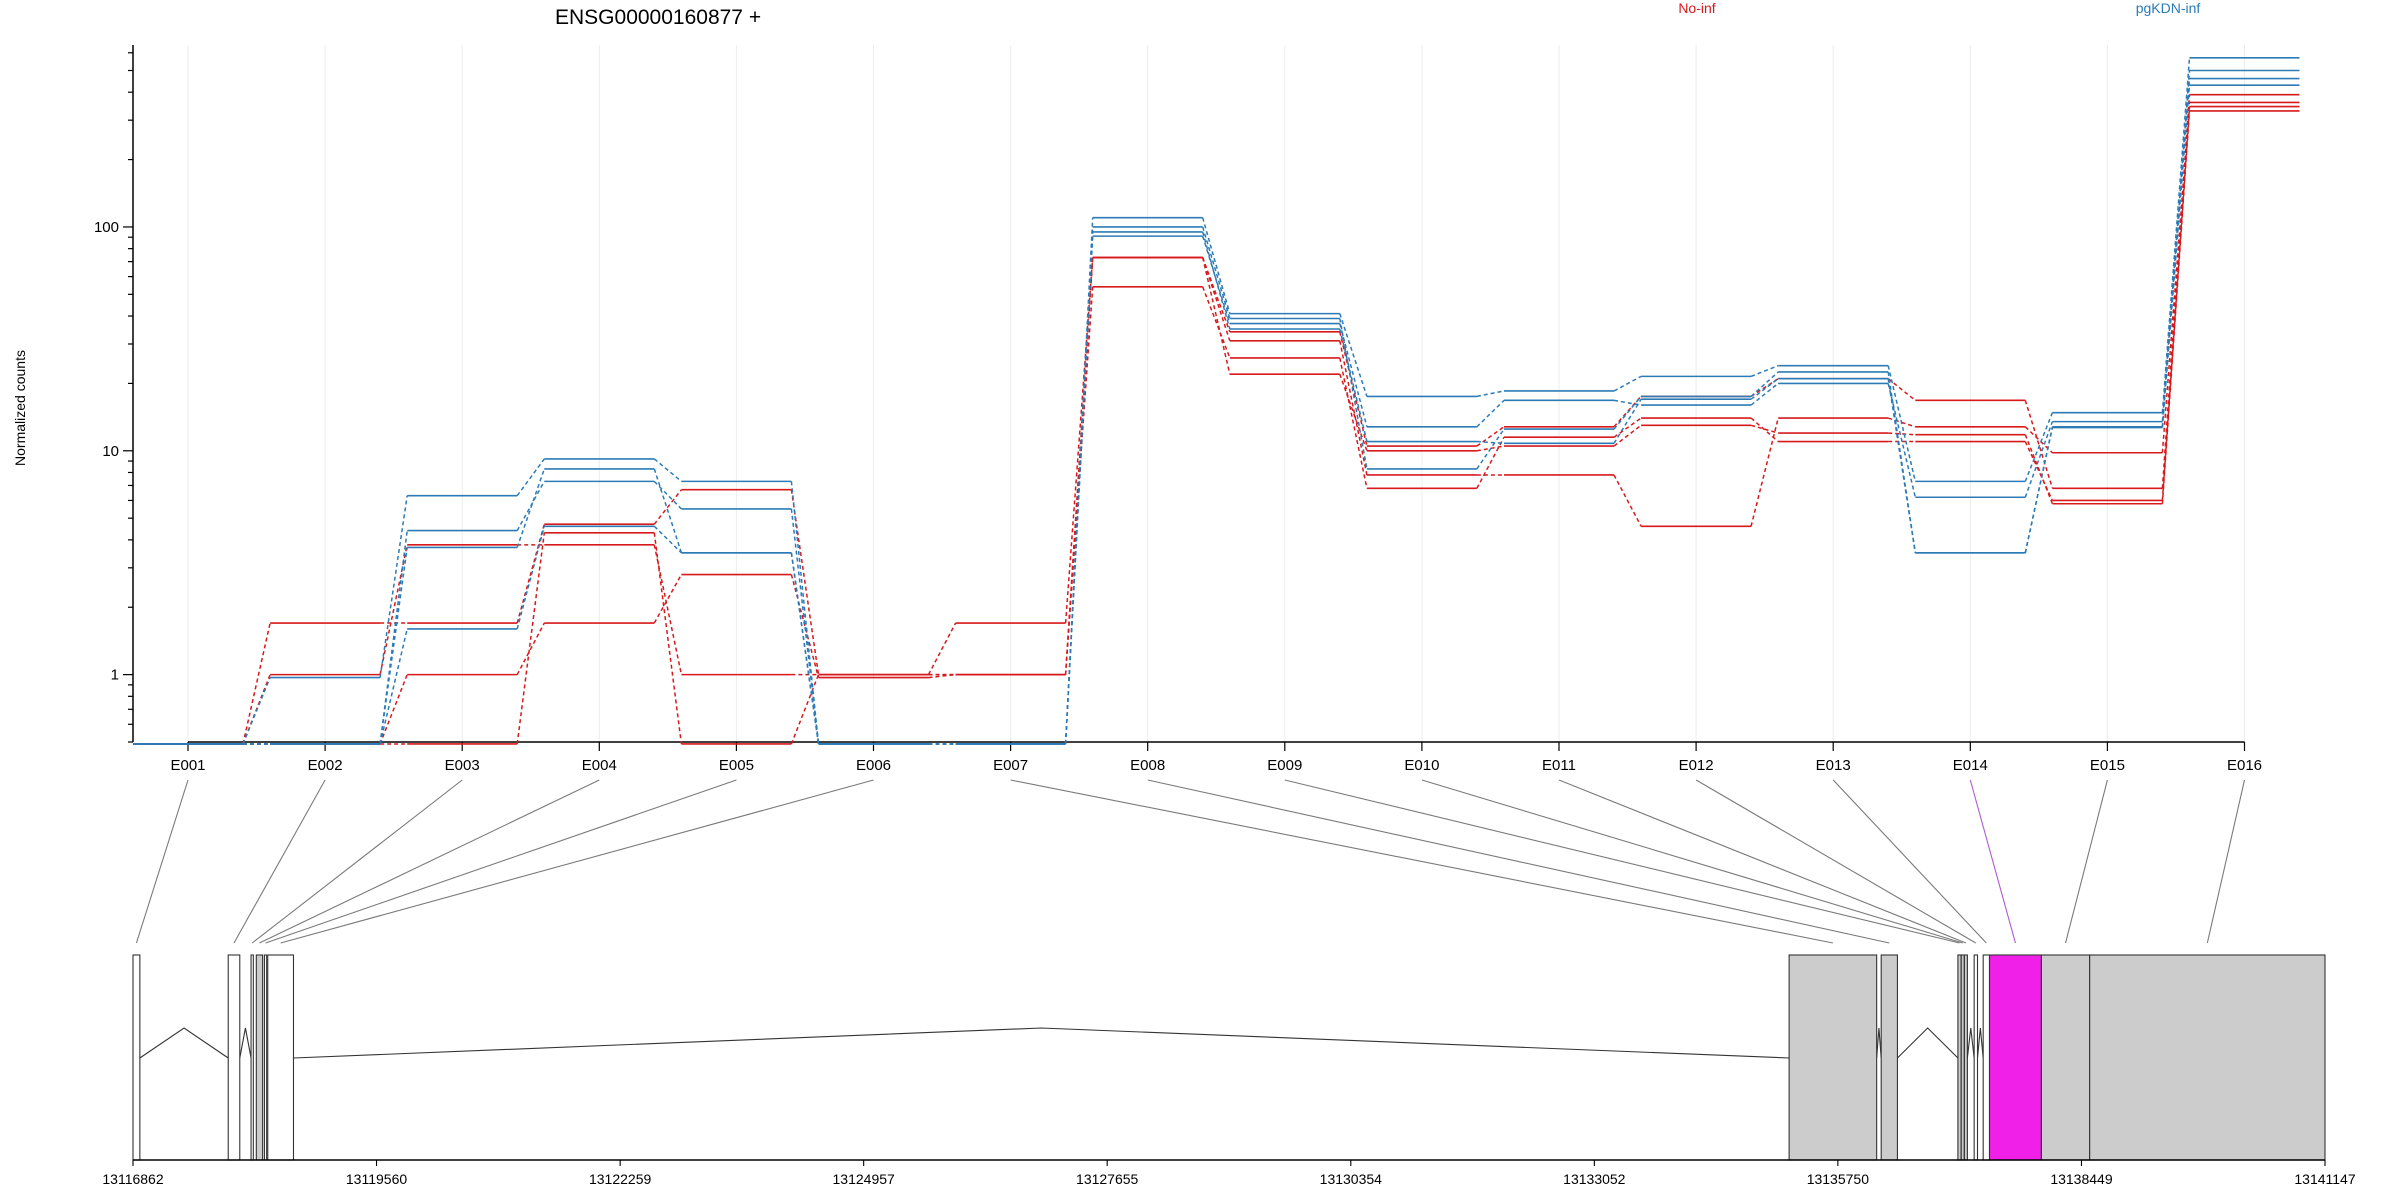 The image size is (2400, 1200). What do you see at coordinates (2107, 765) in the screenshot?
I see `x-tick-label: E015` at bounding box center [2107, 765].